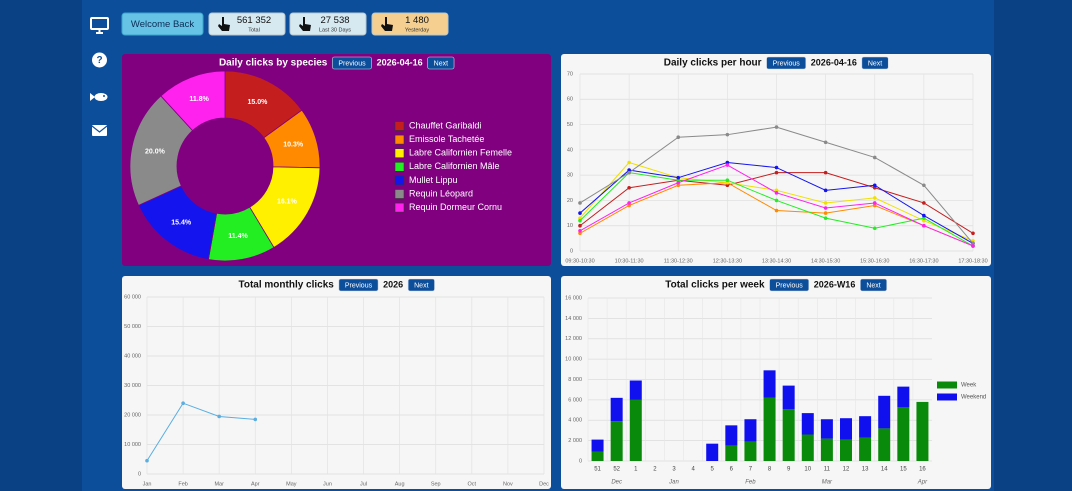 The height and width of the screenshot is (491, 1072). What do you see at coordinates (99, 130) in the screenshot?
I see `mail-icon` at bounding box center [99, 130].